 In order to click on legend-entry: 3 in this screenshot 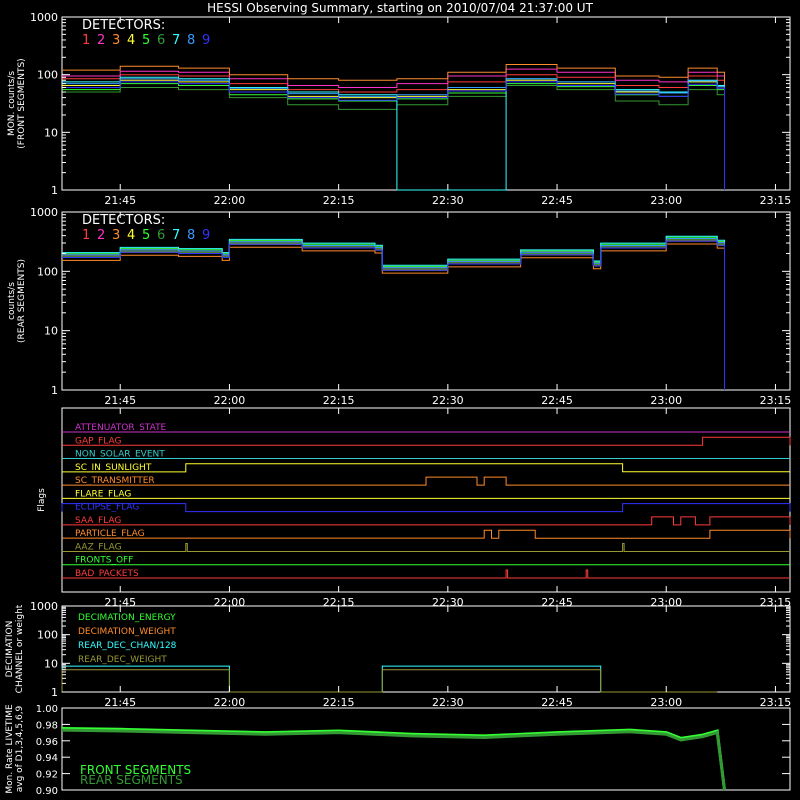, I will do `click(116, 40)`.